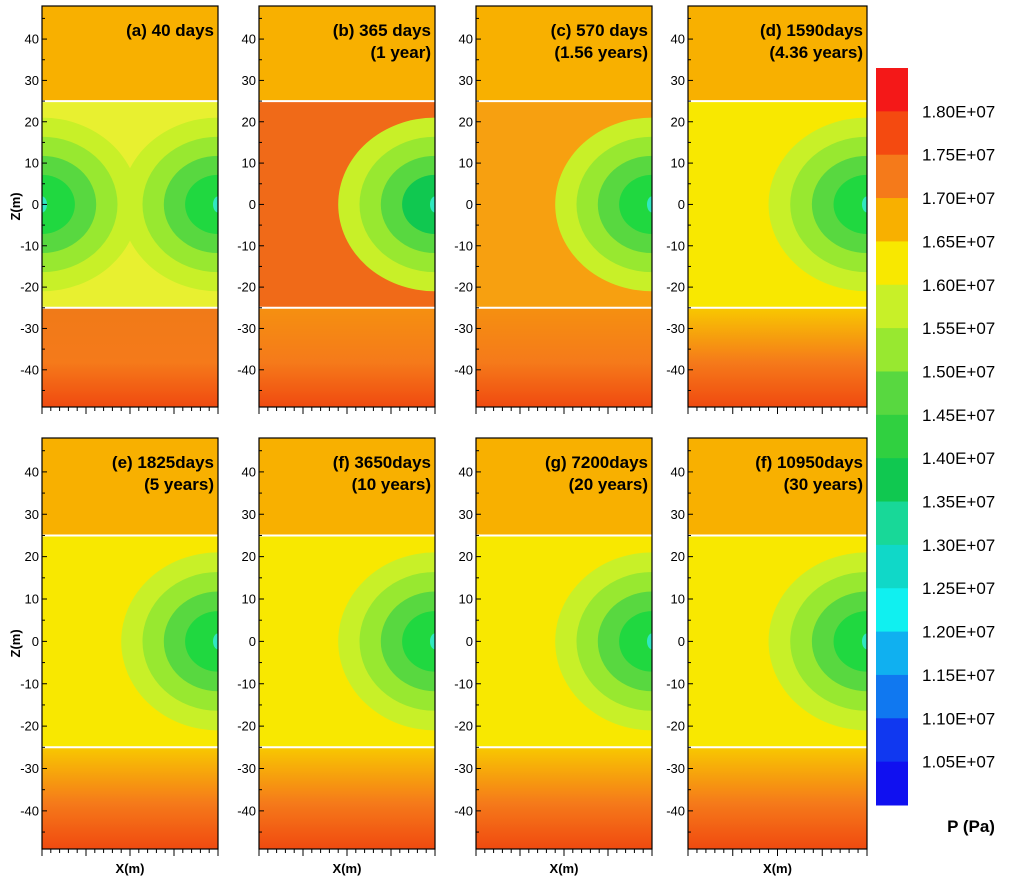  I want to click on panel-title-line: (d) 1590days, so click(811, 30).